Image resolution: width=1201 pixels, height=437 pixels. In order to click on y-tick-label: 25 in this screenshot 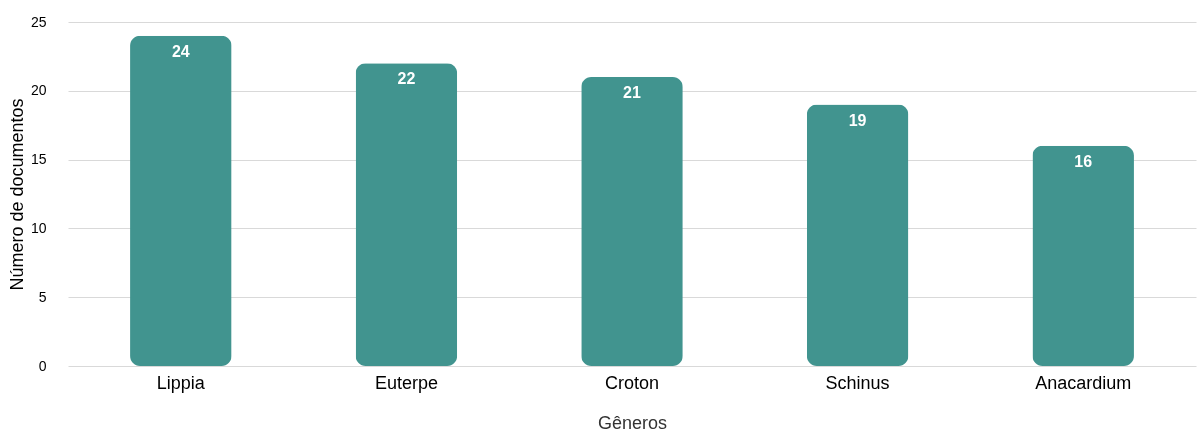, I will do `click(38, 21)`.